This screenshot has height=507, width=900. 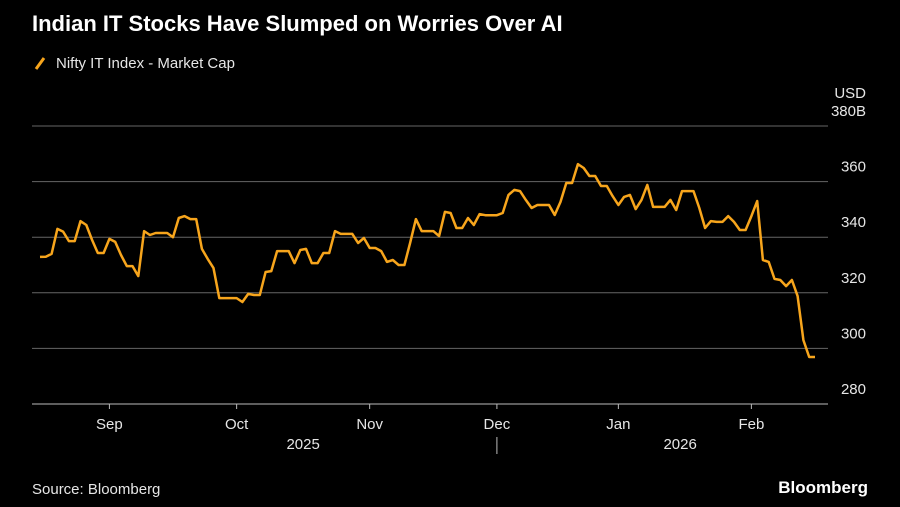 What do you see at coordinates (618, 424) in the screenshot?
I see `x-tick-label: Jan` at bounding box center [618, 424].